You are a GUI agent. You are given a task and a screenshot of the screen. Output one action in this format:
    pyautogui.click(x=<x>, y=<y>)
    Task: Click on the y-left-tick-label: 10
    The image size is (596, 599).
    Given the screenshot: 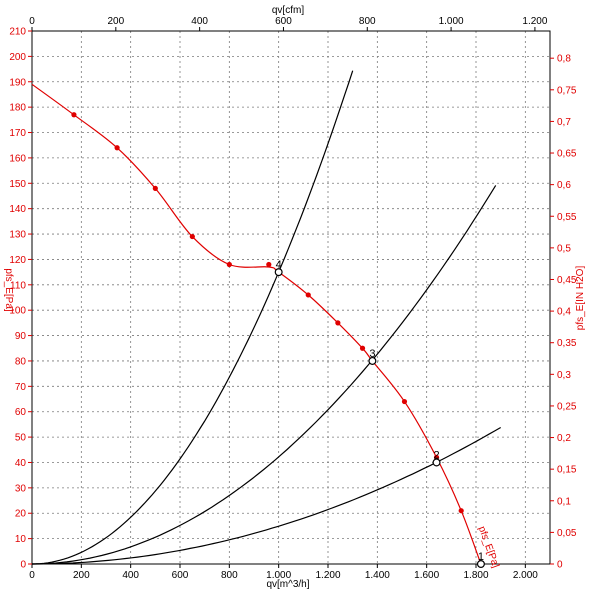 What is the action you would take?
    pyautogui.click(x=21, y=539)
    